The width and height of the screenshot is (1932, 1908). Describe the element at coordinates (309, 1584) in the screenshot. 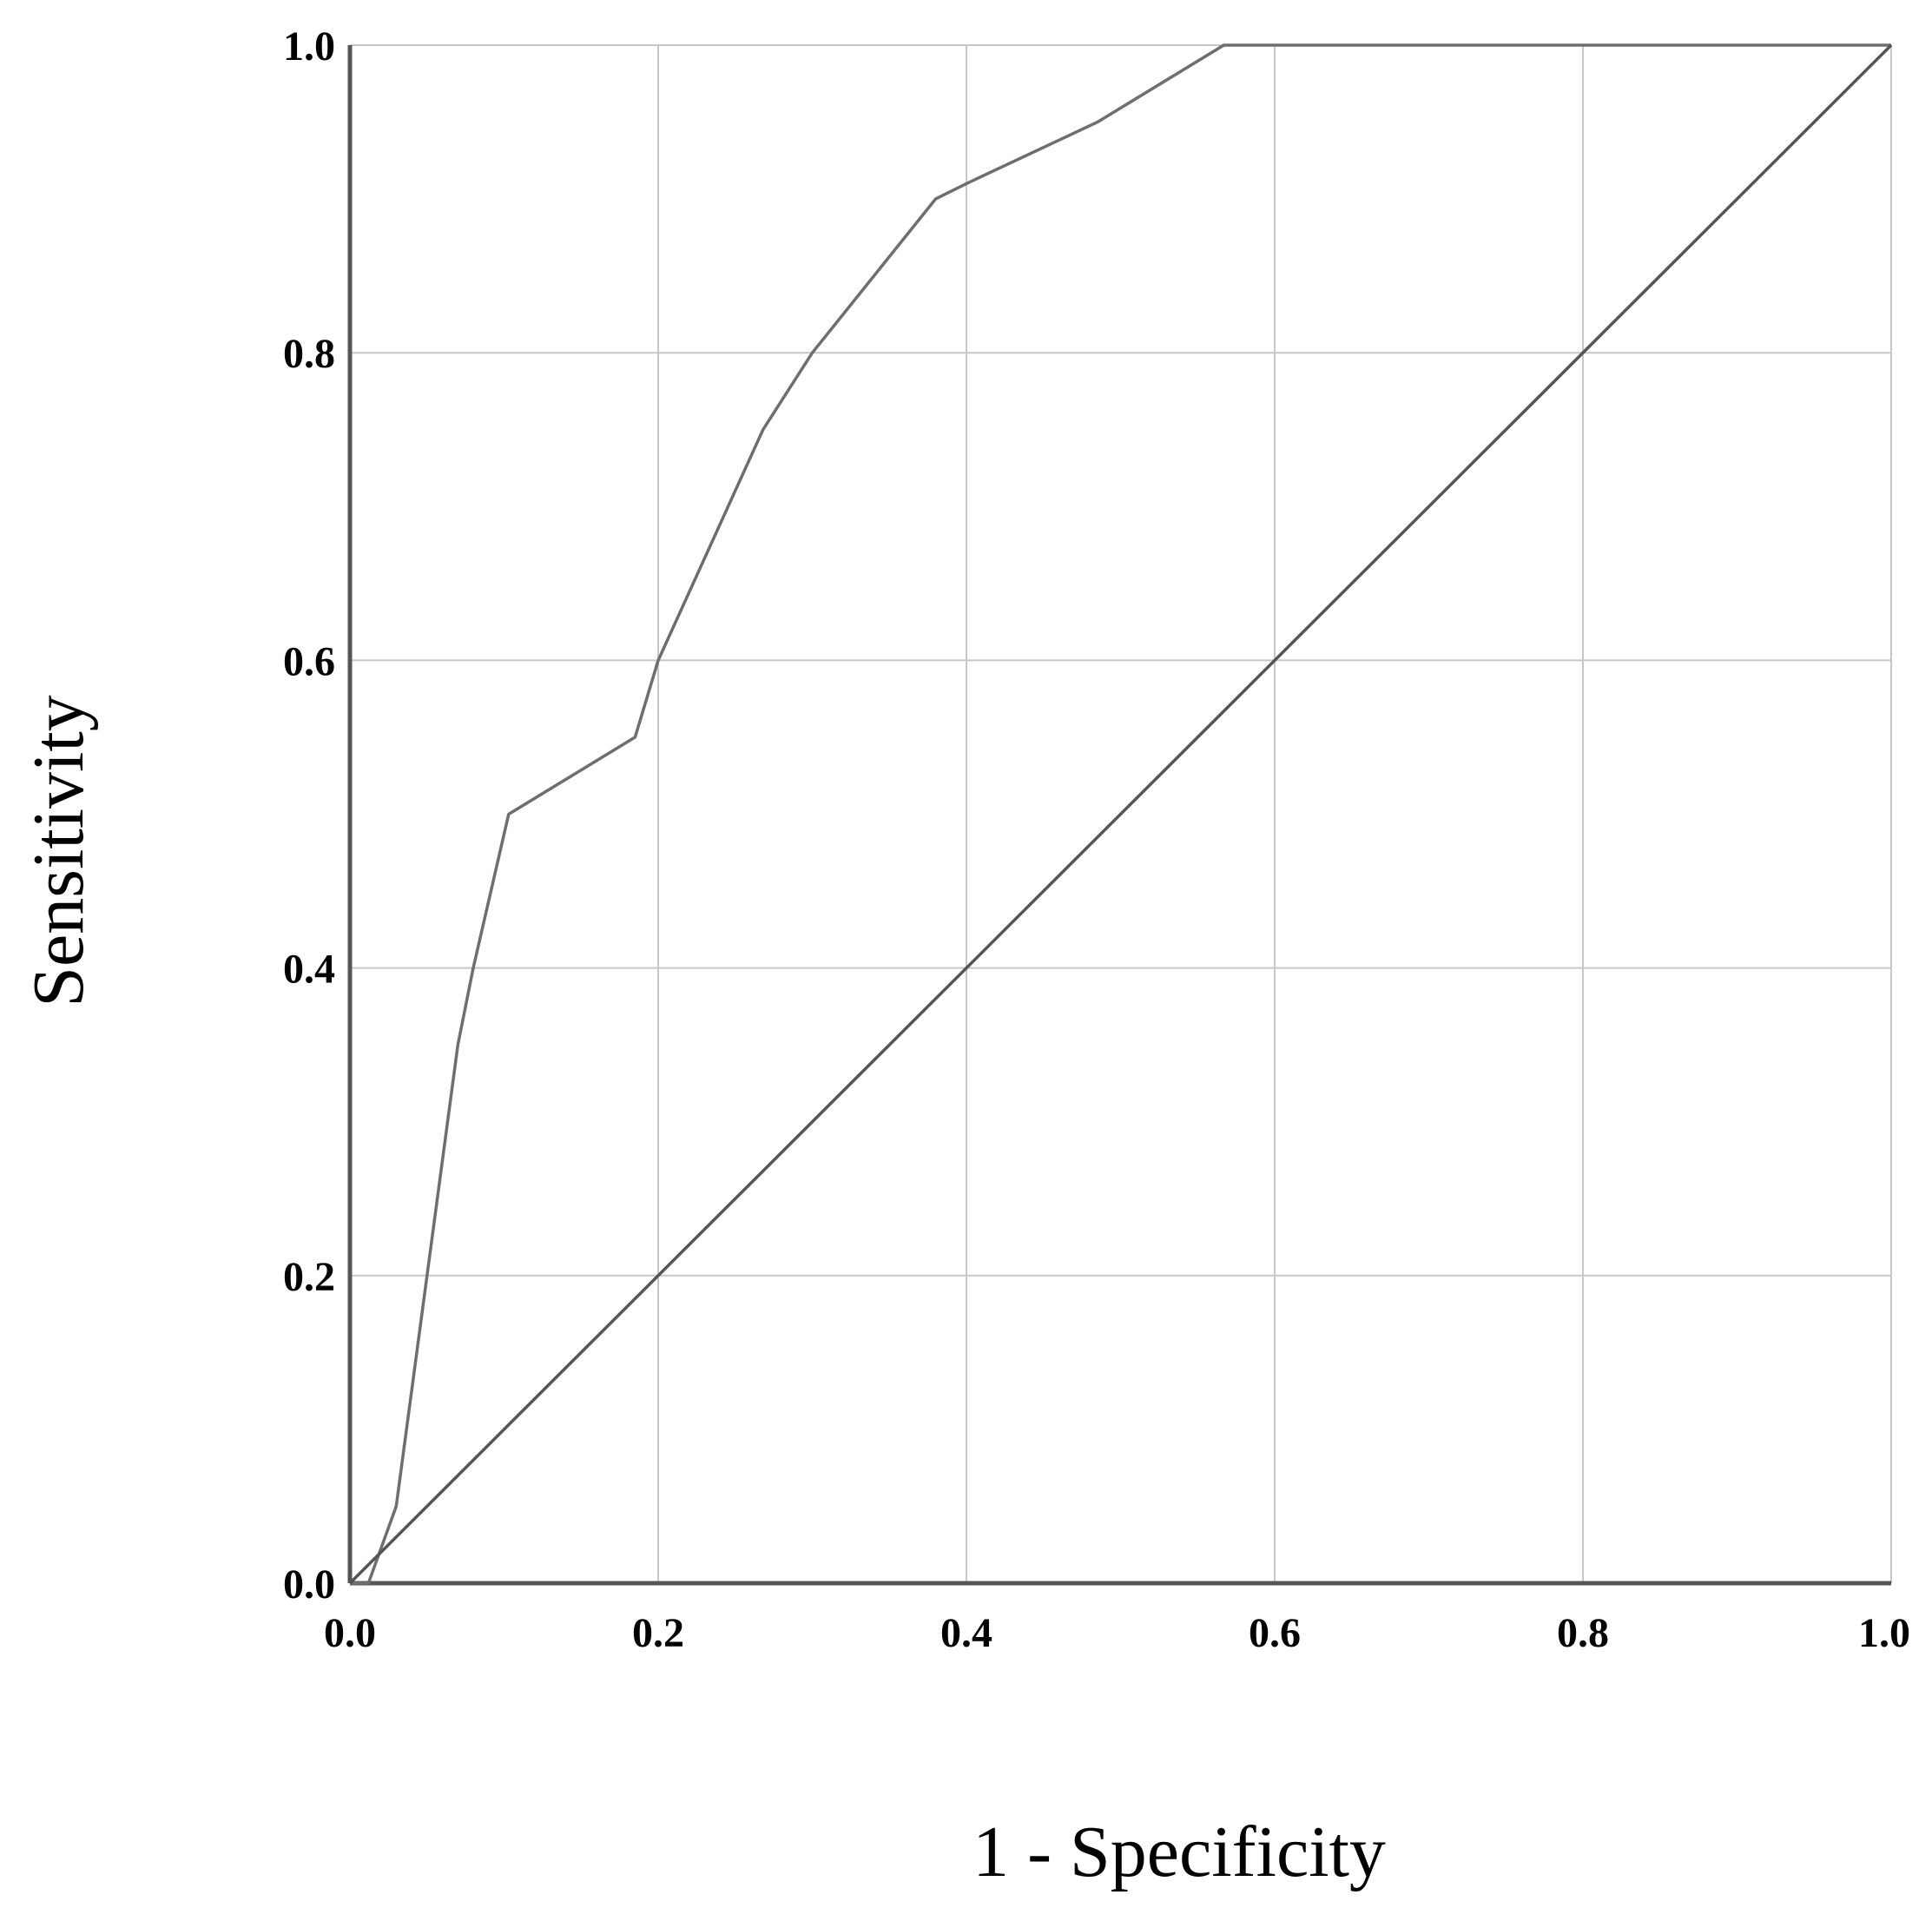

I see `y-tick-label: 0.0` at that location.